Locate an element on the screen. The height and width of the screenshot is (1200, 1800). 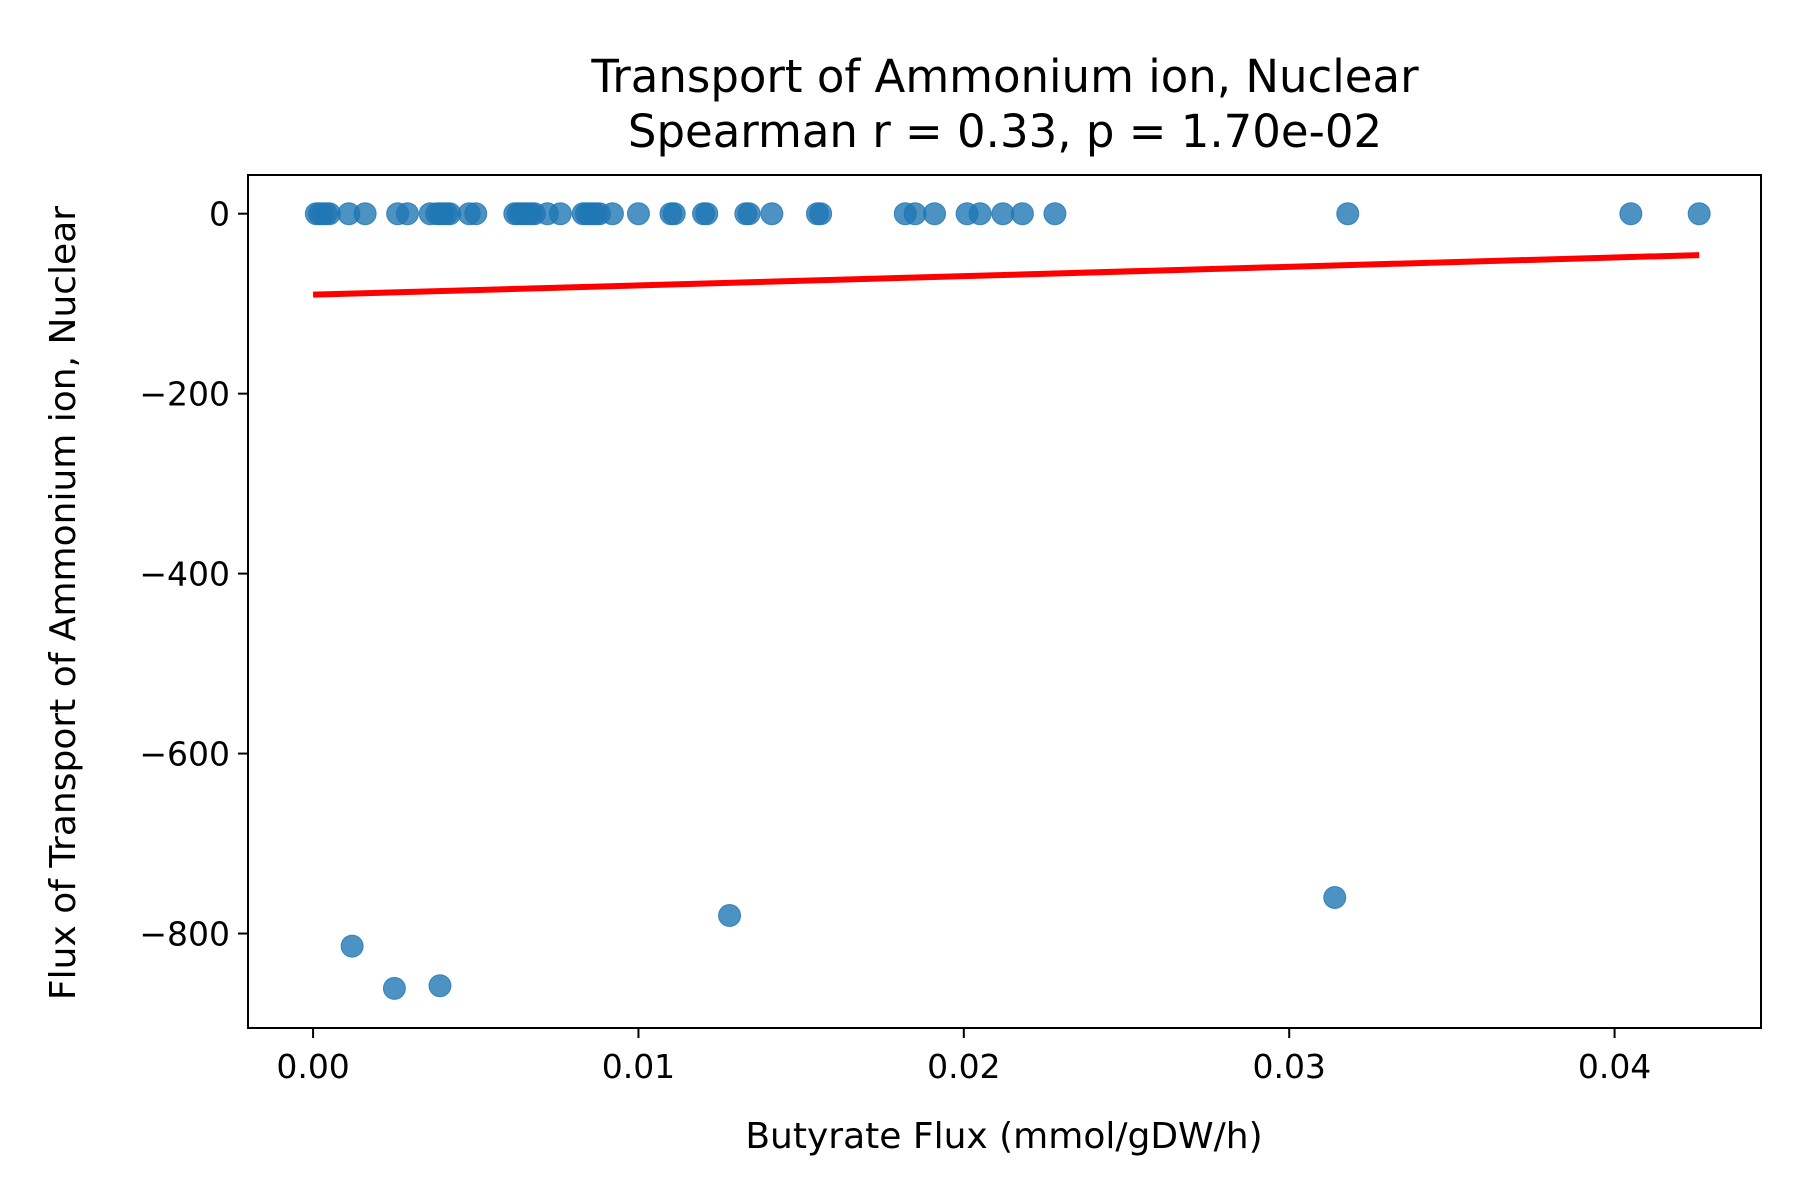
y-tick-label: −800 is located at coordinates (184, 934).